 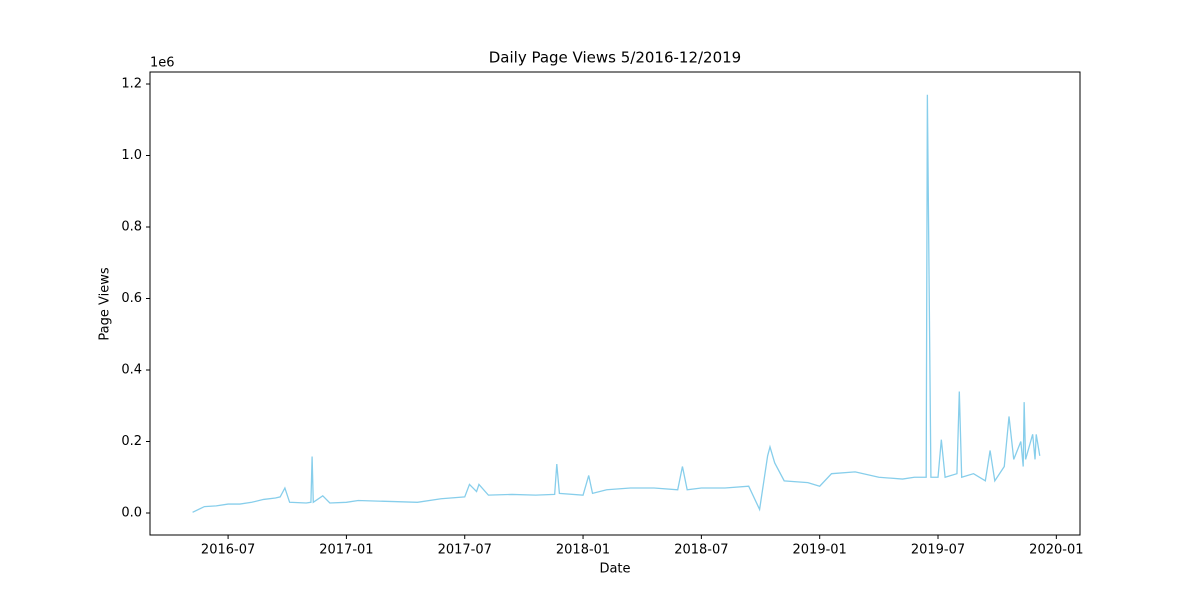 What do you see at coordinates (228, 550) in the screenshot?
I see `x-tick-label: 2016-07` at bounding box center [228, 550].